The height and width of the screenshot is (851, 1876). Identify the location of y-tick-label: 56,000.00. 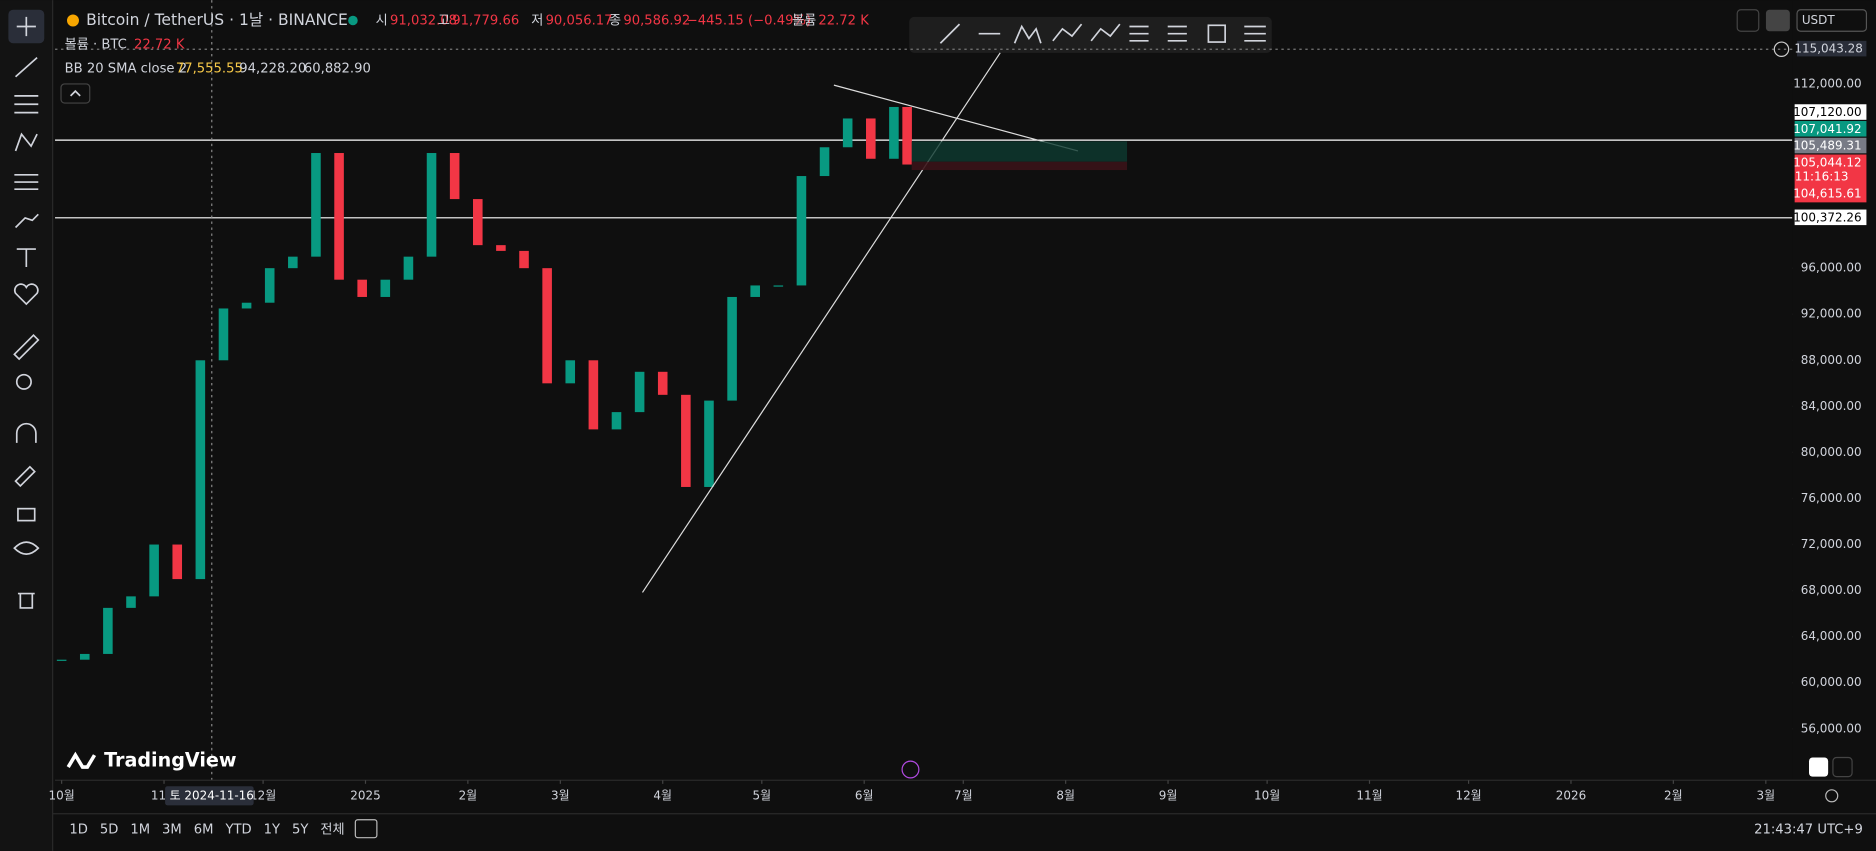
(1831, 728).